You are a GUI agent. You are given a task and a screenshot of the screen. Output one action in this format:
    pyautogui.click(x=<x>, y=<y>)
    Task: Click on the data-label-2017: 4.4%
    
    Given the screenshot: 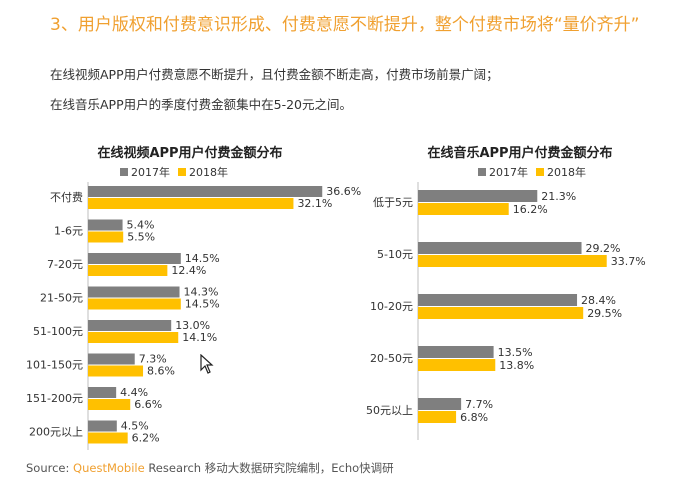 What is the action you would take?
    pyautogui.click(x=134, y=392)
    